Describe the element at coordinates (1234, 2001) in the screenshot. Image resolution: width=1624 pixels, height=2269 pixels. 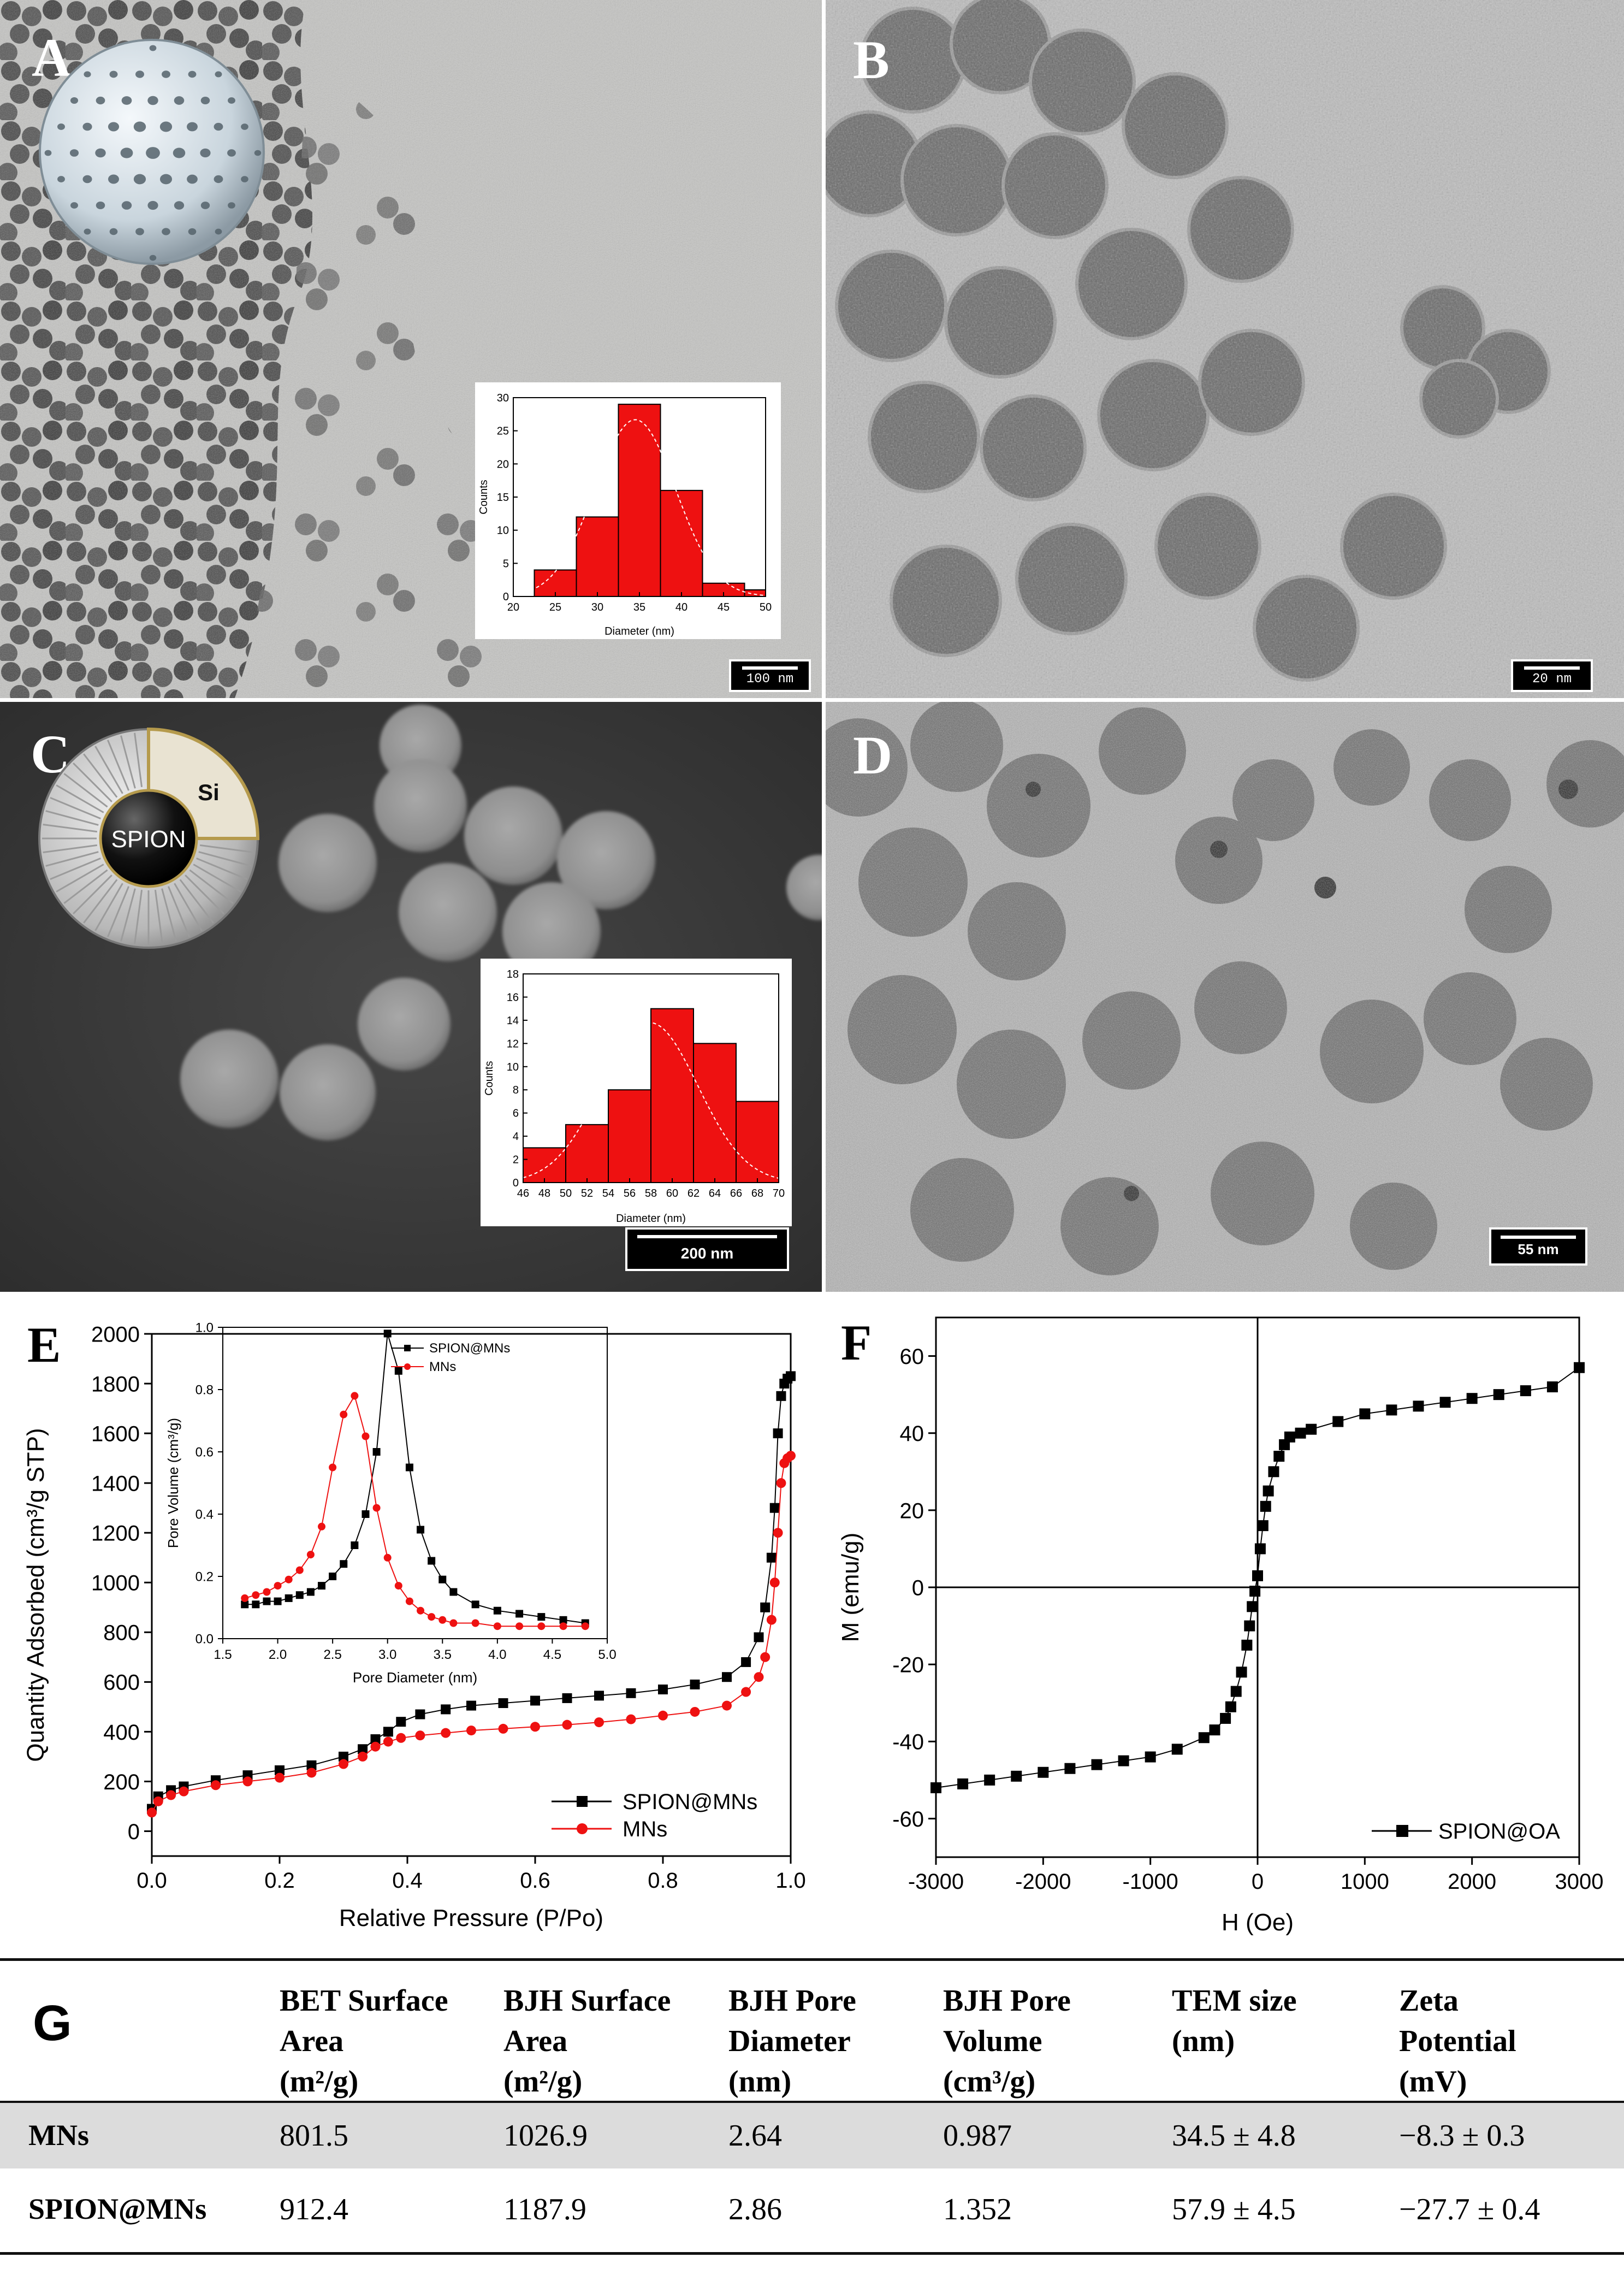
I see `header-line: TEM size` at that location.